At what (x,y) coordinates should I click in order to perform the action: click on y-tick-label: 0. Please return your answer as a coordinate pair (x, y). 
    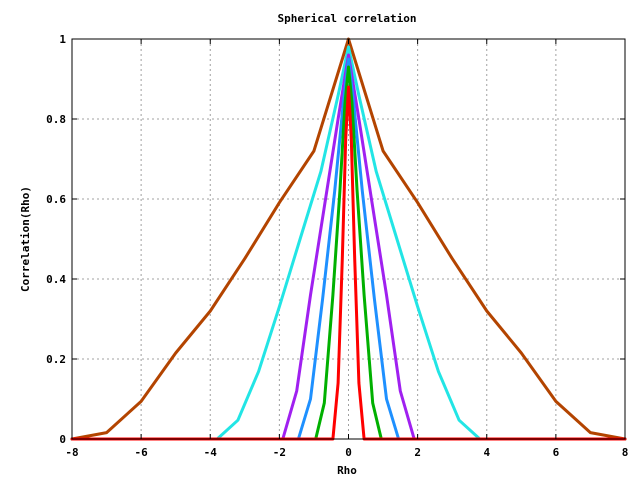
    Looking at the image, I should click on (62, 439).